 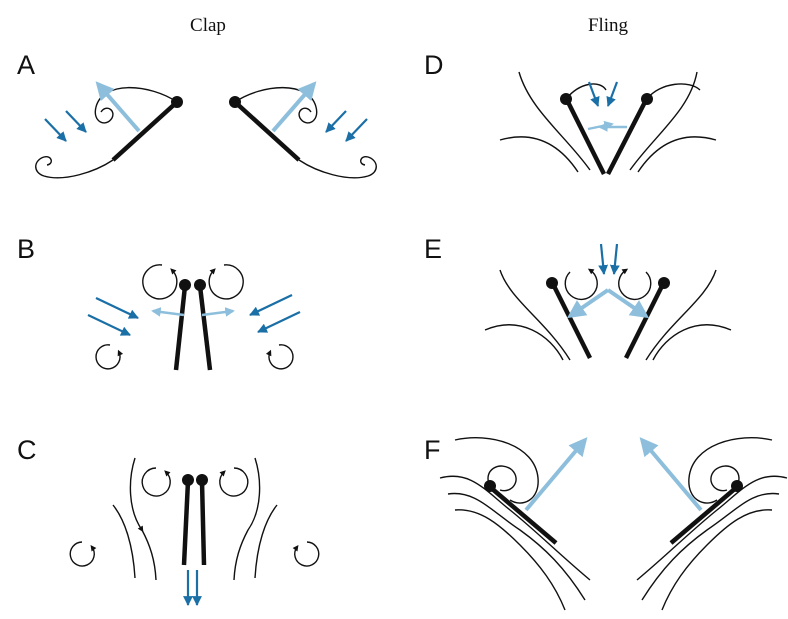 I want to click on column-title-clap: Clap, so click(x=208, y=25).